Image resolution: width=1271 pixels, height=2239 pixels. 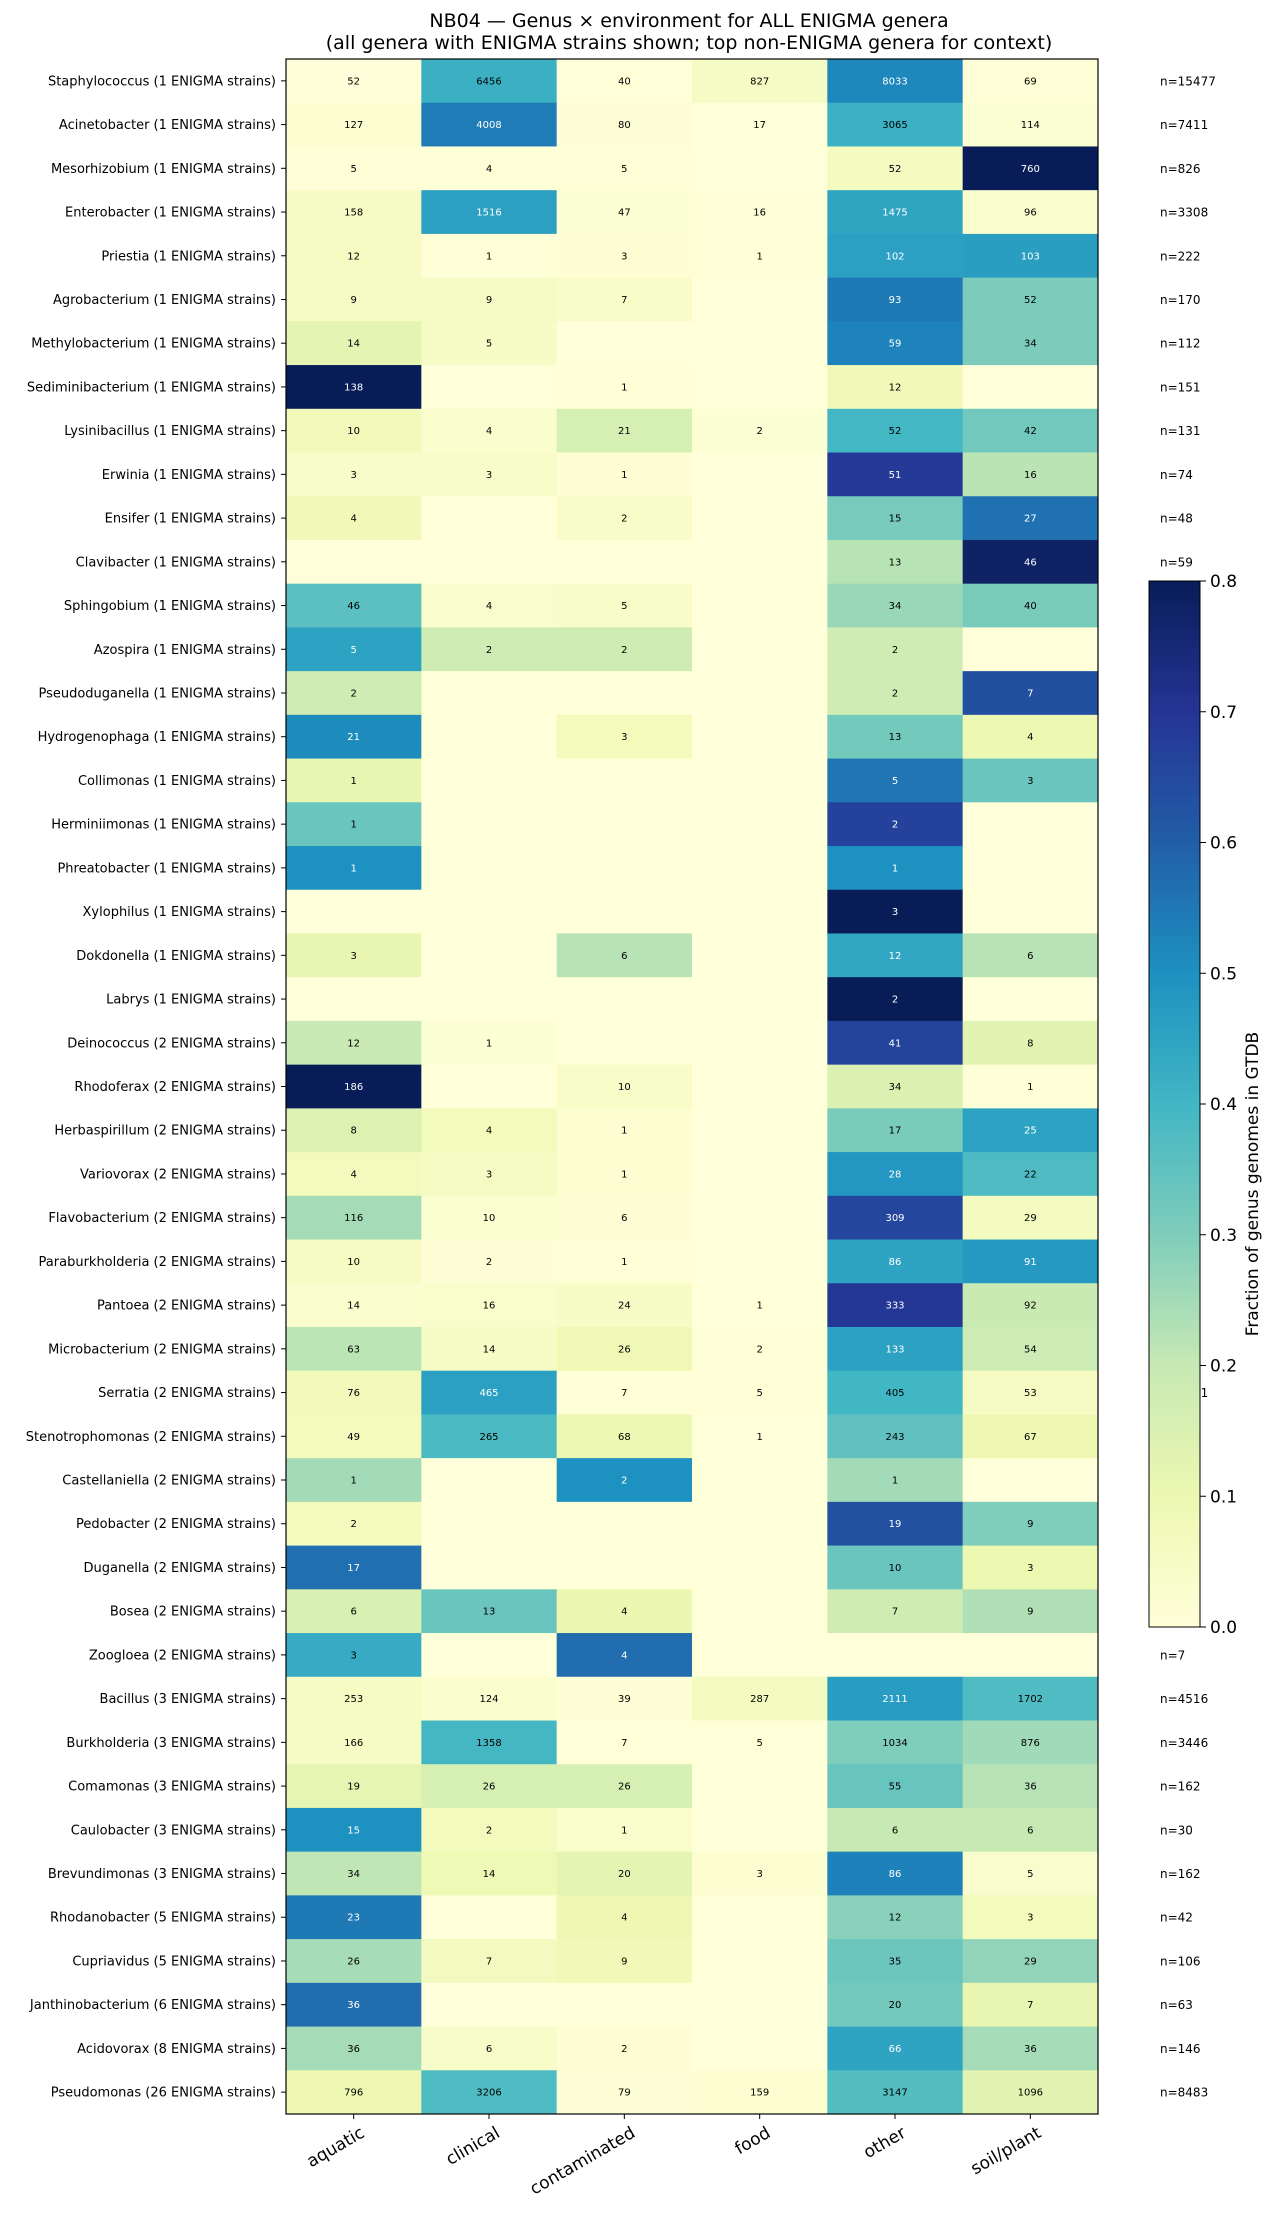 What do you see at coordinates (488, 213) in the screenshot?
I see `cell-count-label: 1516` at bounding box center [488, 213].